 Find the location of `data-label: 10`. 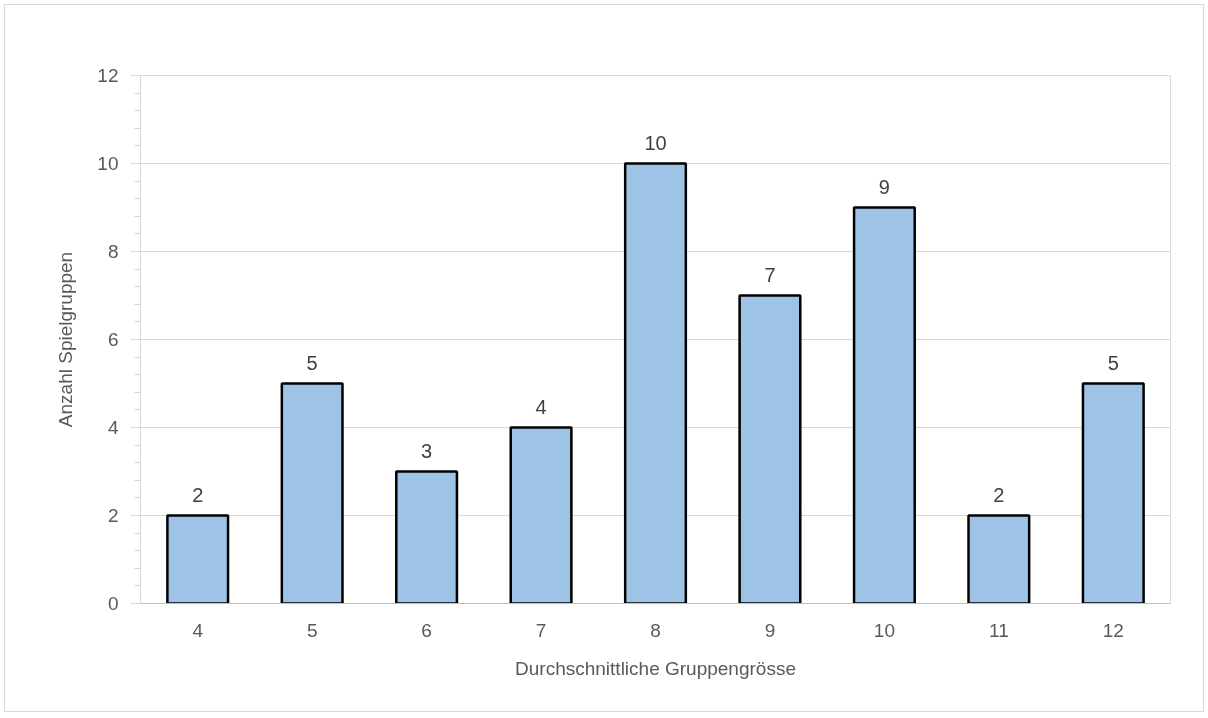

data-label: 10 is located at coordinates (655, 142).